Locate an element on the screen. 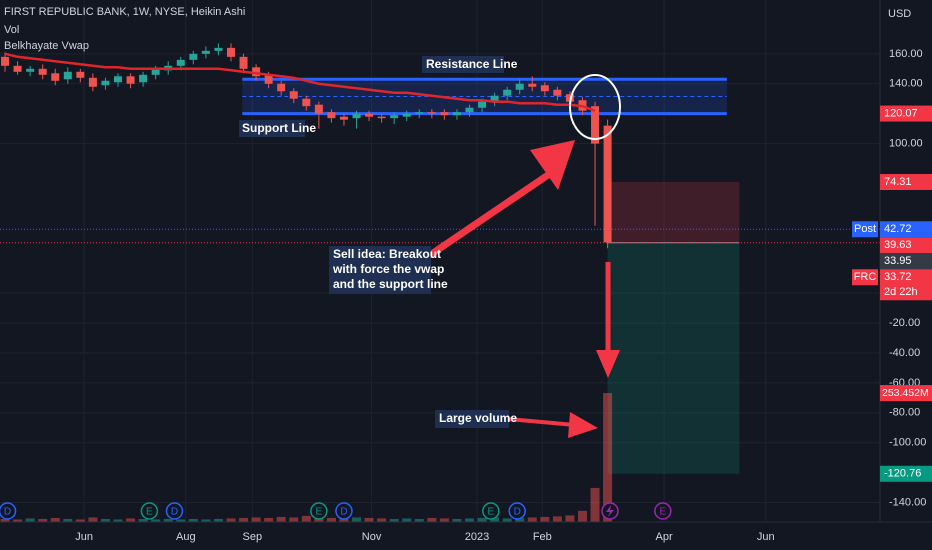 Image resolution: width=932 pixels, height=550 pixels. volume-tag-label: 253.452M is located at coordinates (905, 393).